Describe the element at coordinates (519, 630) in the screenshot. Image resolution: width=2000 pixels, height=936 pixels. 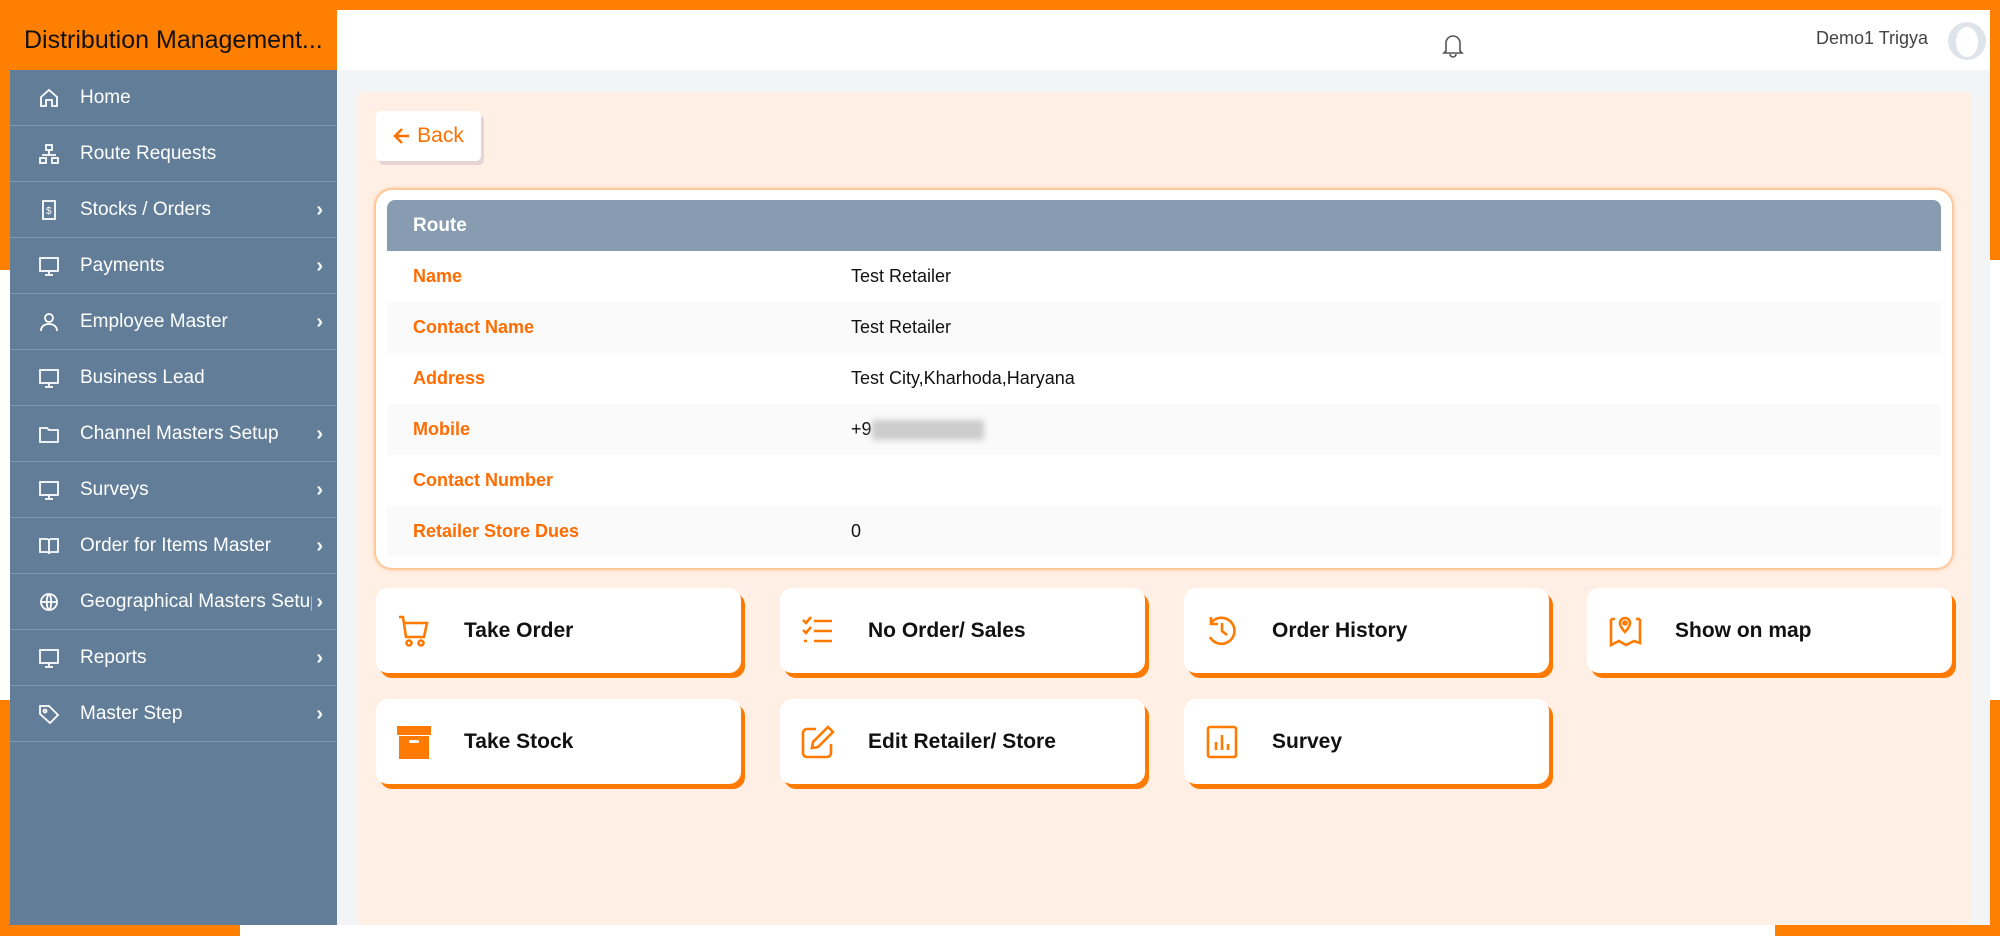
I see `action-label: Take Order` at that location.